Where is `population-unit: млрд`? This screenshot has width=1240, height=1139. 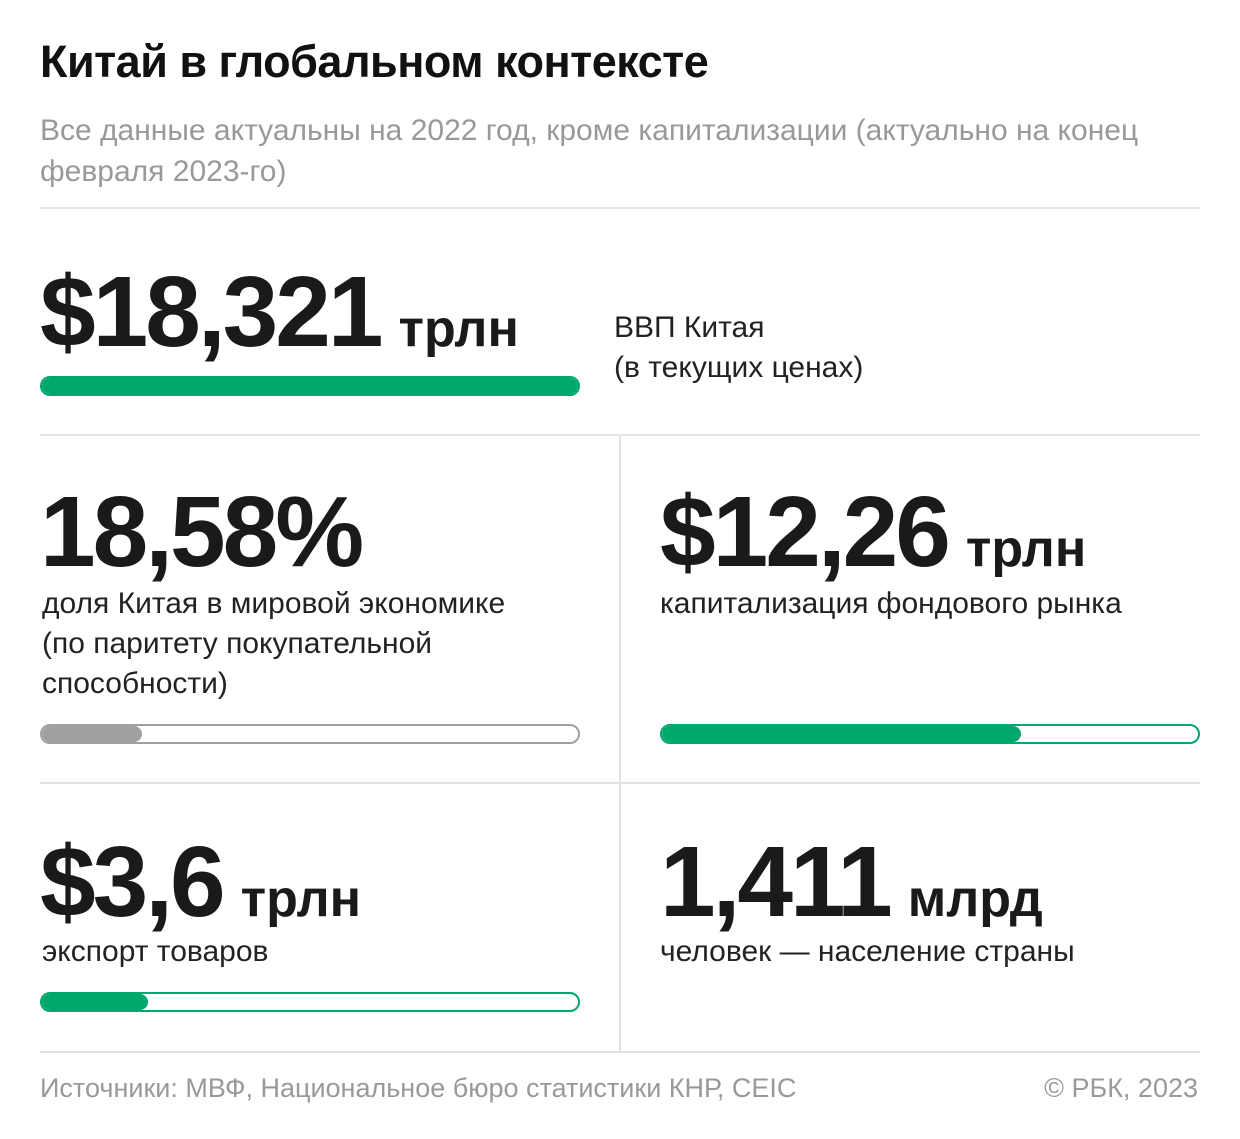
population-unit: млрд is located at coordinates (975, 899).